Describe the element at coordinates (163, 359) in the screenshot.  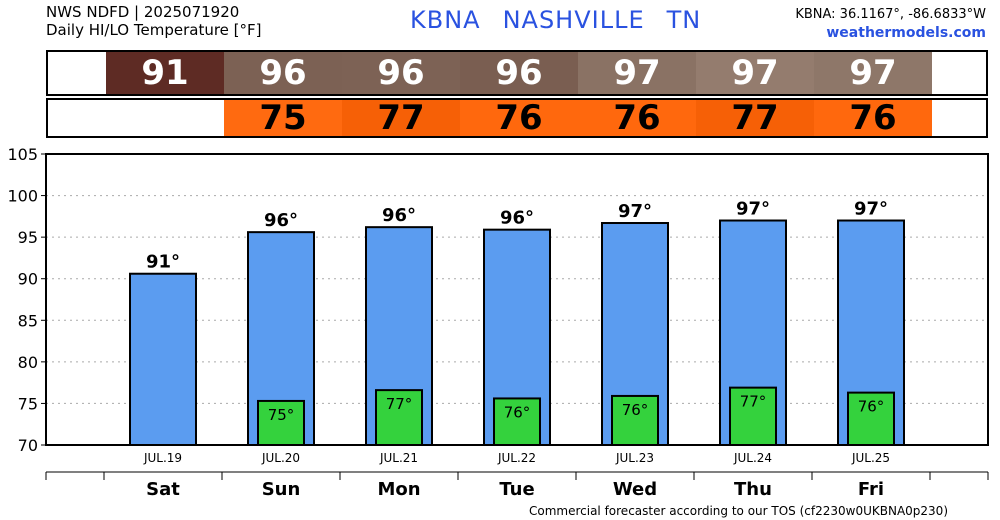
I see `high-bar` at that location.